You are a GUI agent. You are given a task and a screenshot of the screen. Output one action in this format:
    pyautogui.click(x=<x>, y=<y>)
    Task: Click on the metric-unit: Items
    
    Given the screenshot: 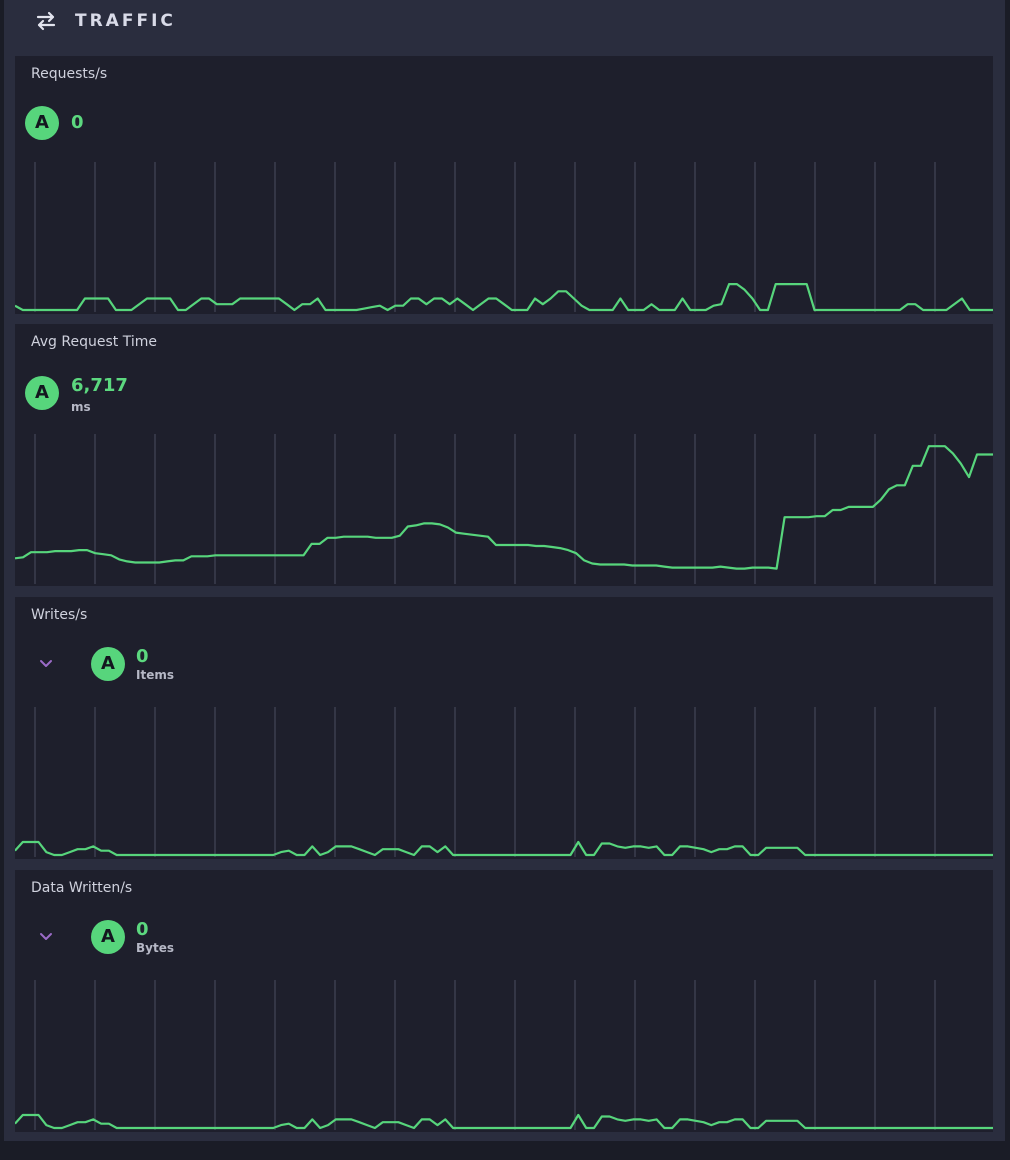 What is the action you would take?
    pyautogui.click(x=155, y=675)
    